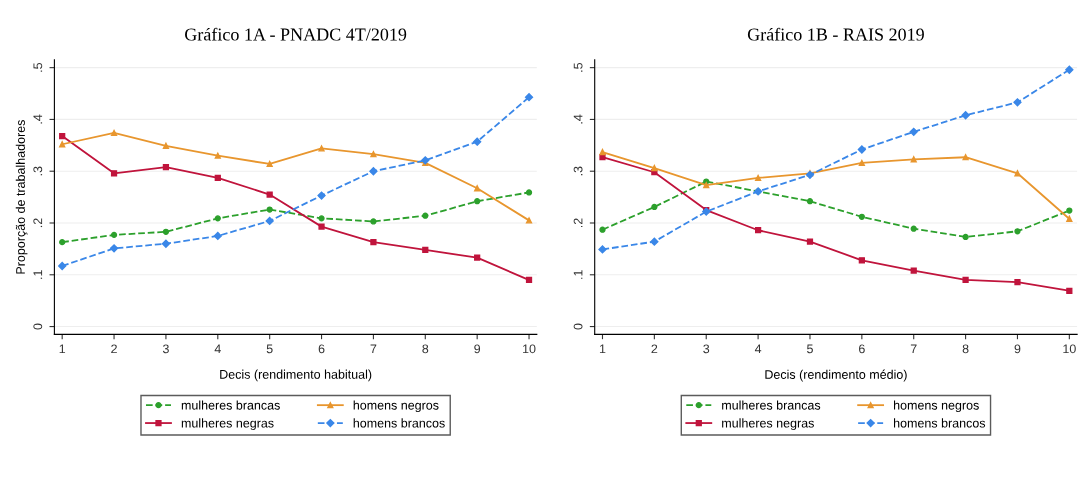 The height and width of the screenshot is (499, 1088). I want to click on chart-title: Gráfico 1B - RAIS 2019, so click(835, 34).